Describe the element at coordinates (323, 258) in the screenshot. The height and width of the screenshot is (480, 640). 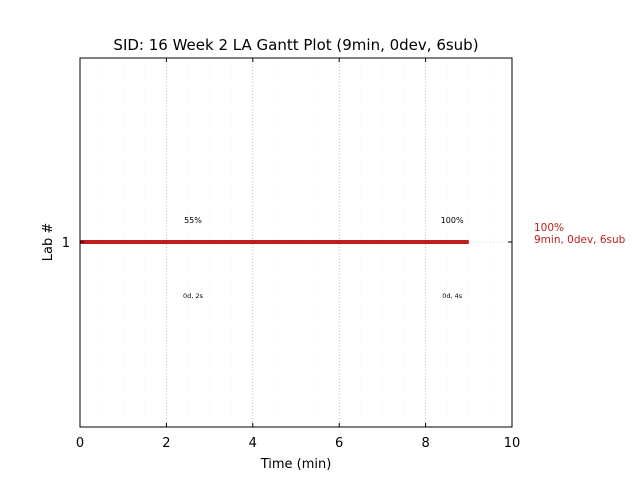
I see `annotations-layer: 55% 100% 0d, 2s 0d, 4s` at that location.